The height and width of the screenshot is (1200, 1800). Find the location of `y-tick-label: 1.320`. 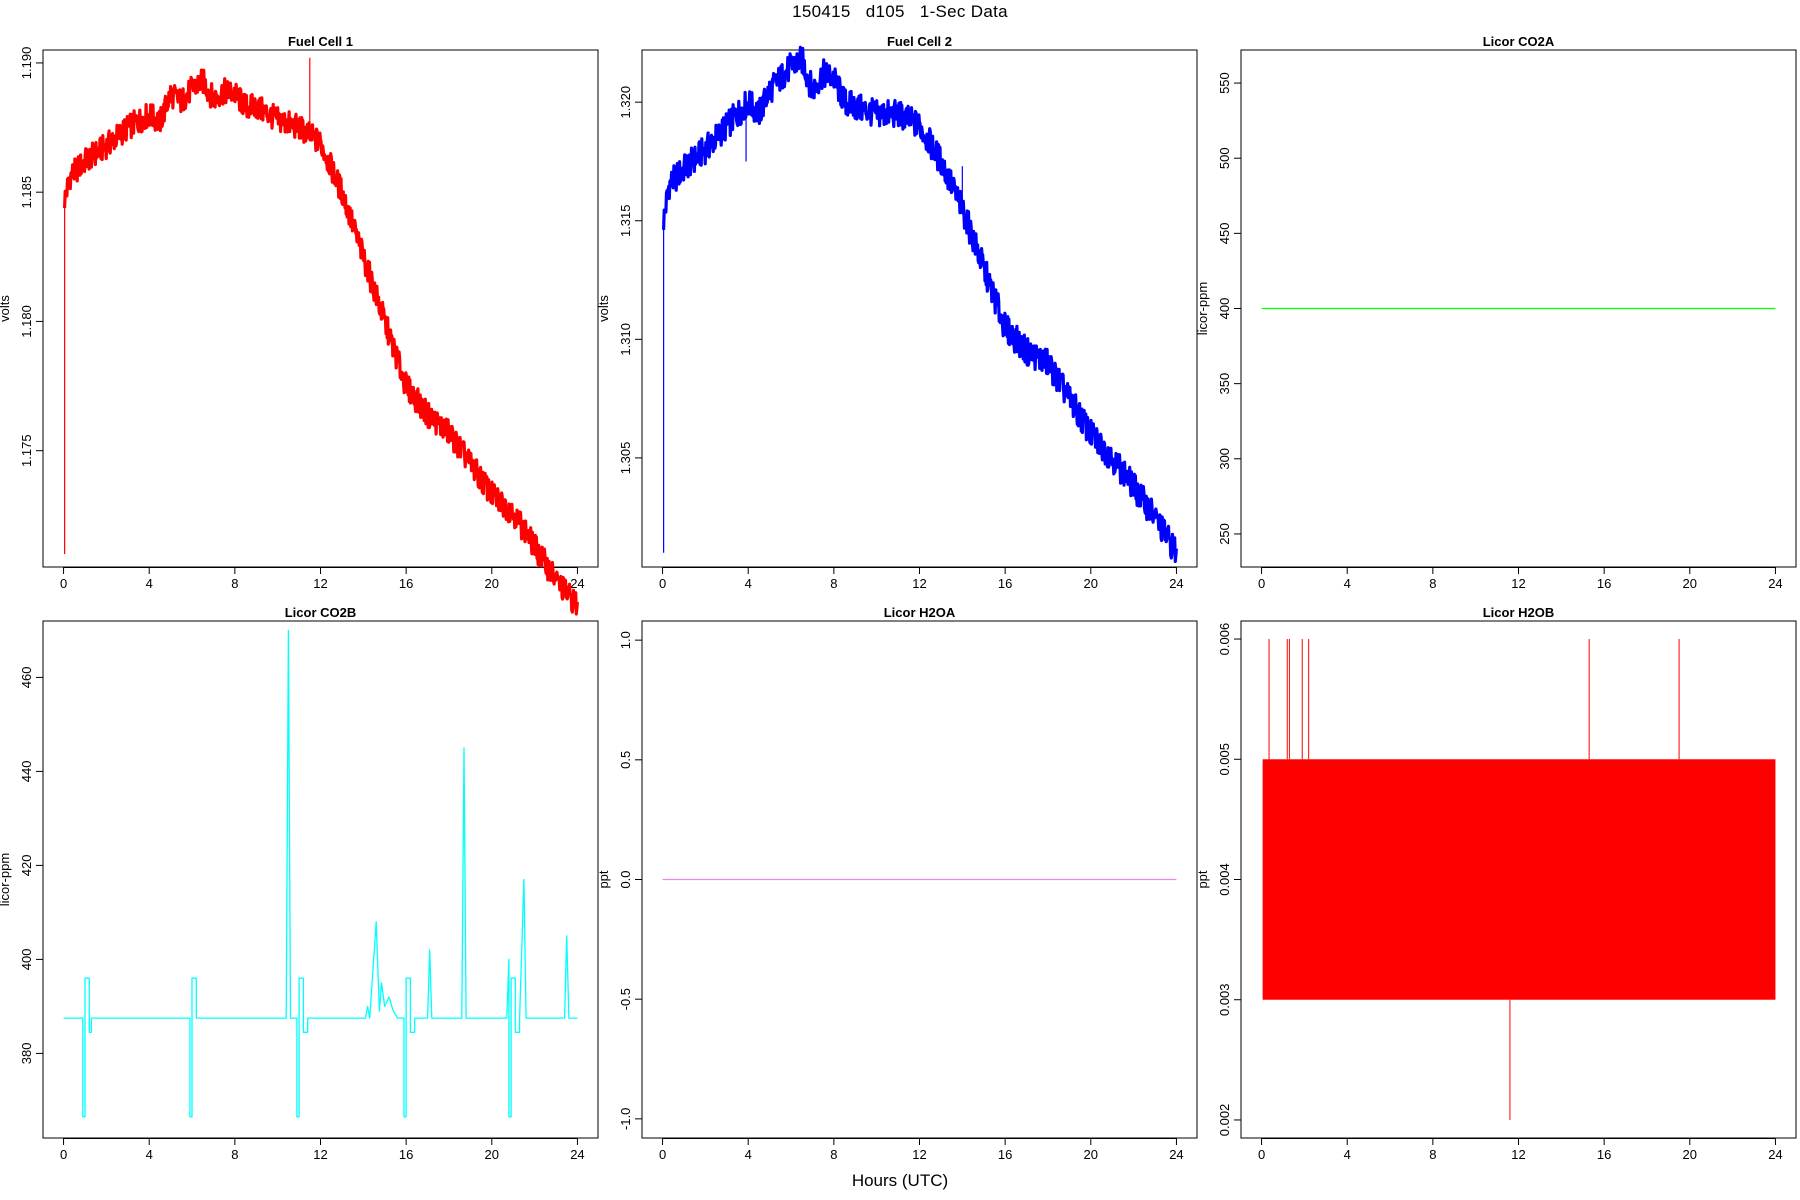

y-tick-label: 1.320 is located at coordinates (625, 102).